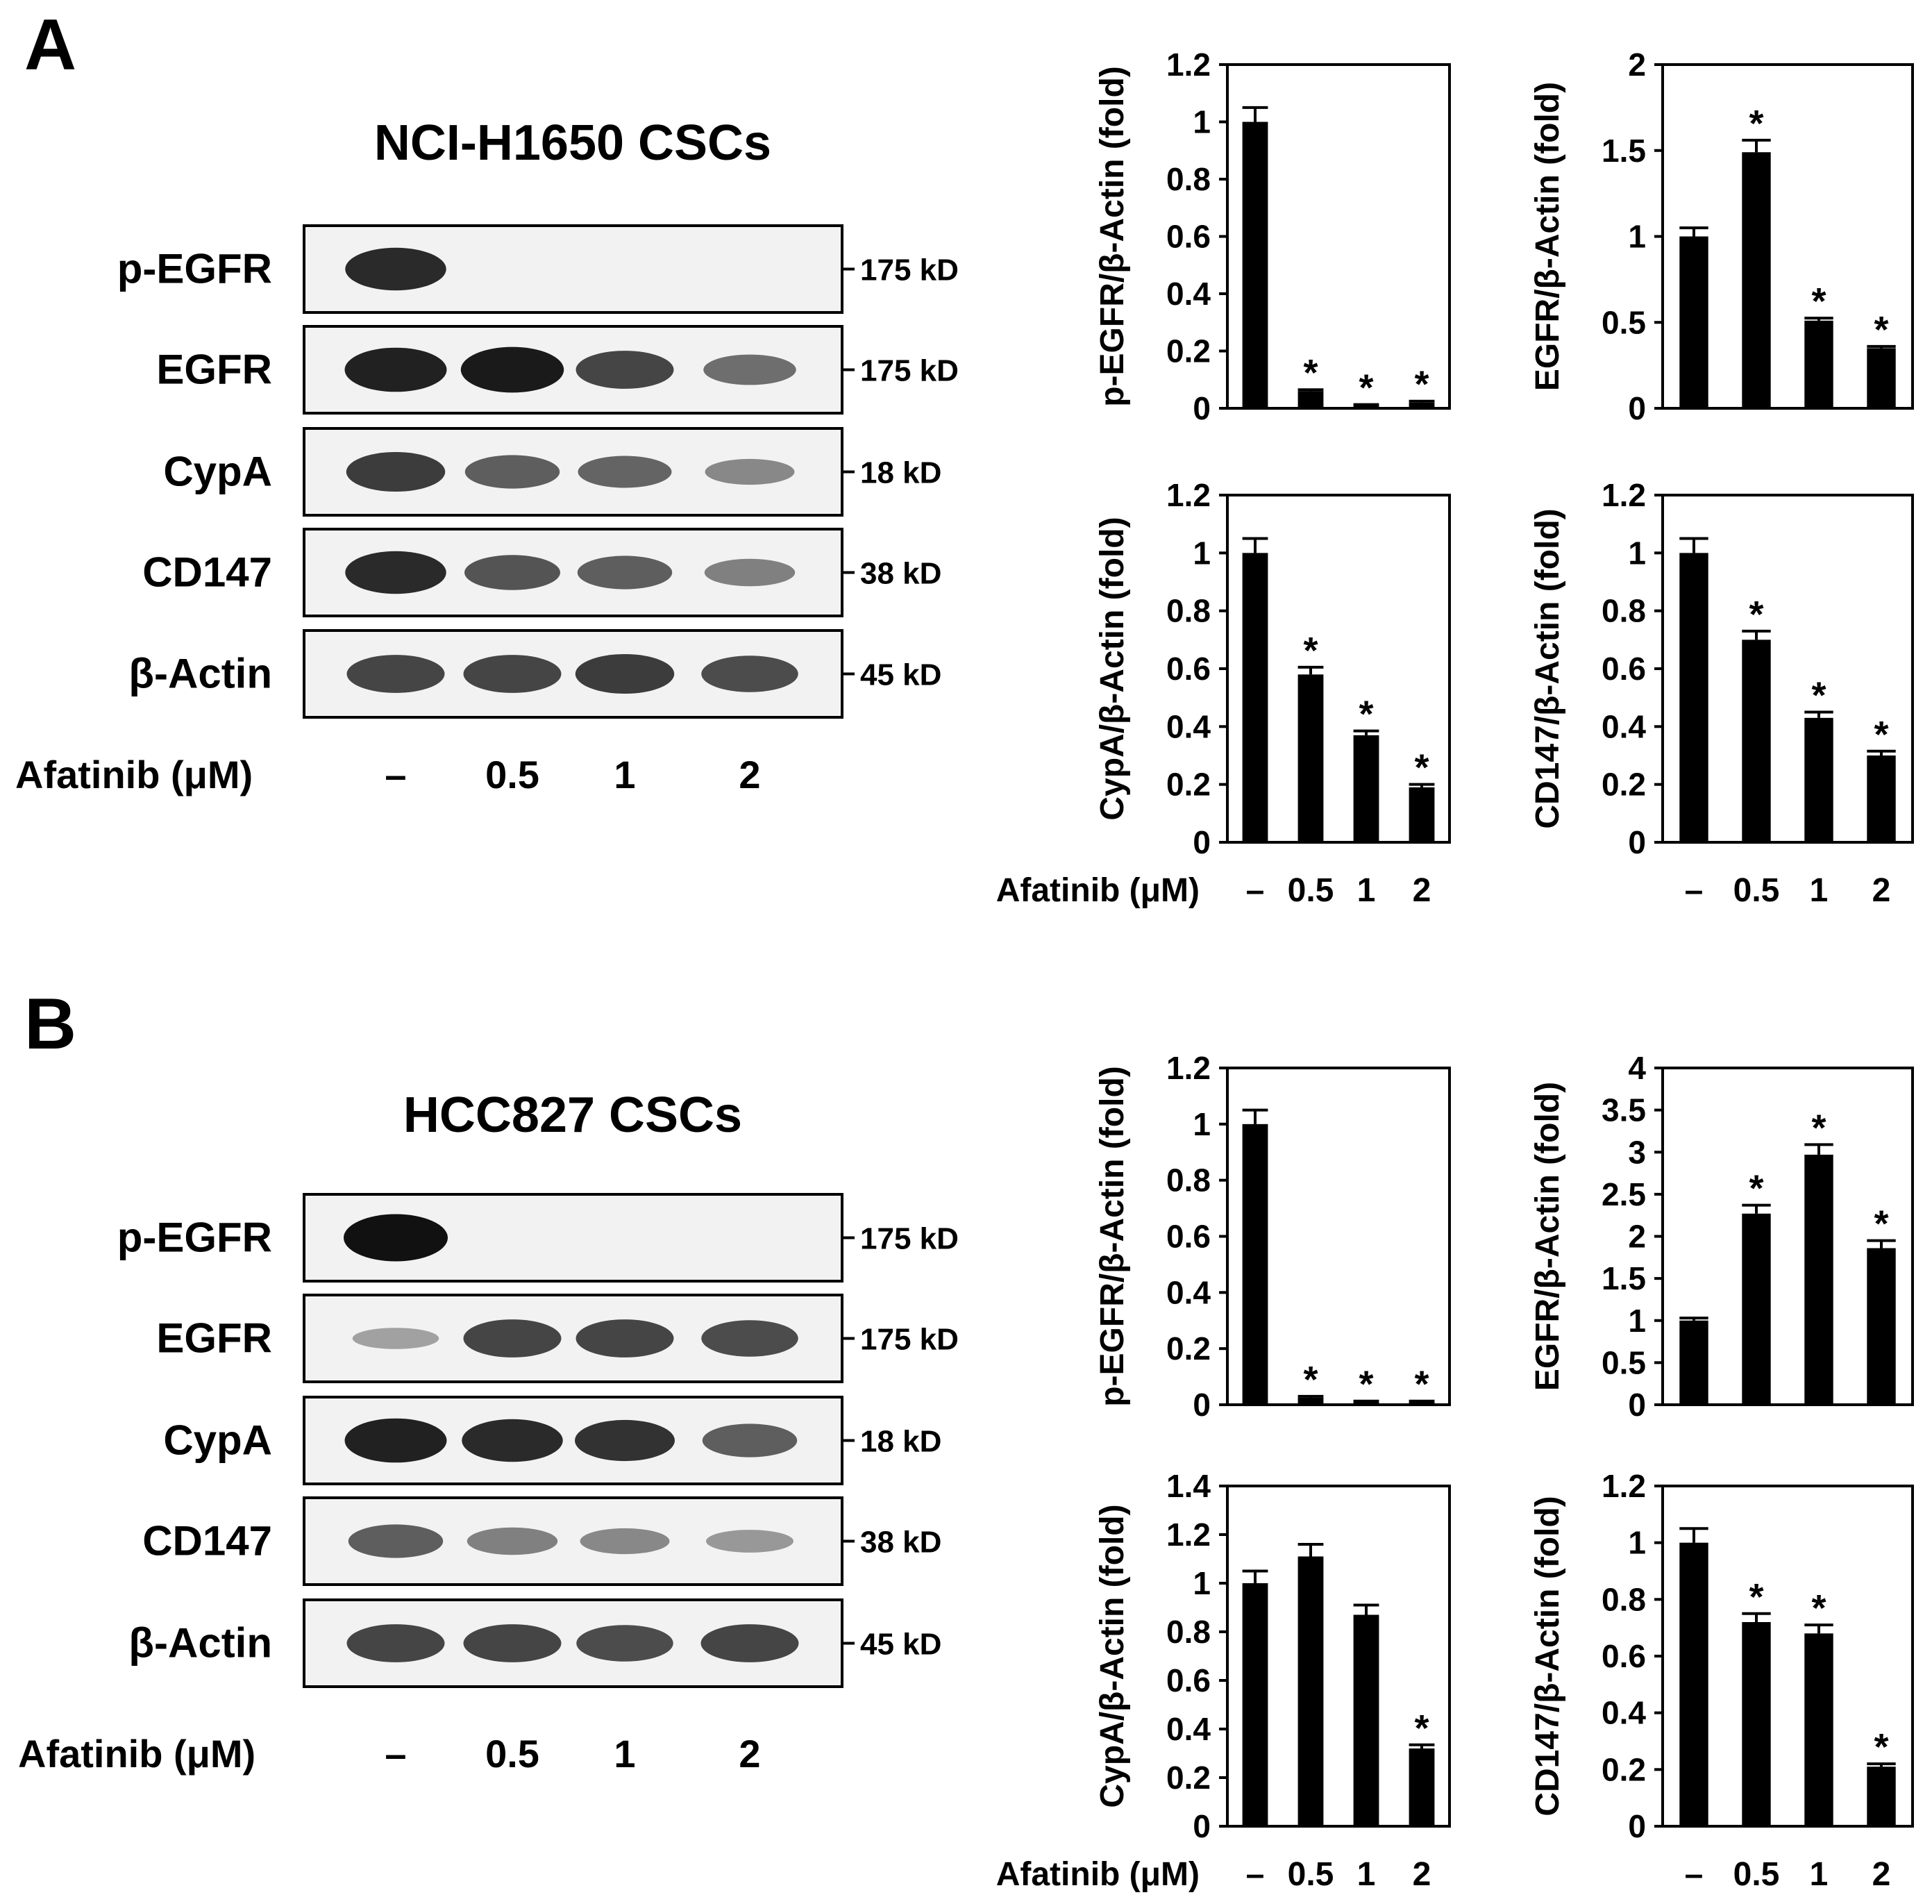  What do you see at coordinates (1098, 890) in the screenshot?
I see `x-axis-title: Afatinib (μM)` at bounding box center [1098, 890].